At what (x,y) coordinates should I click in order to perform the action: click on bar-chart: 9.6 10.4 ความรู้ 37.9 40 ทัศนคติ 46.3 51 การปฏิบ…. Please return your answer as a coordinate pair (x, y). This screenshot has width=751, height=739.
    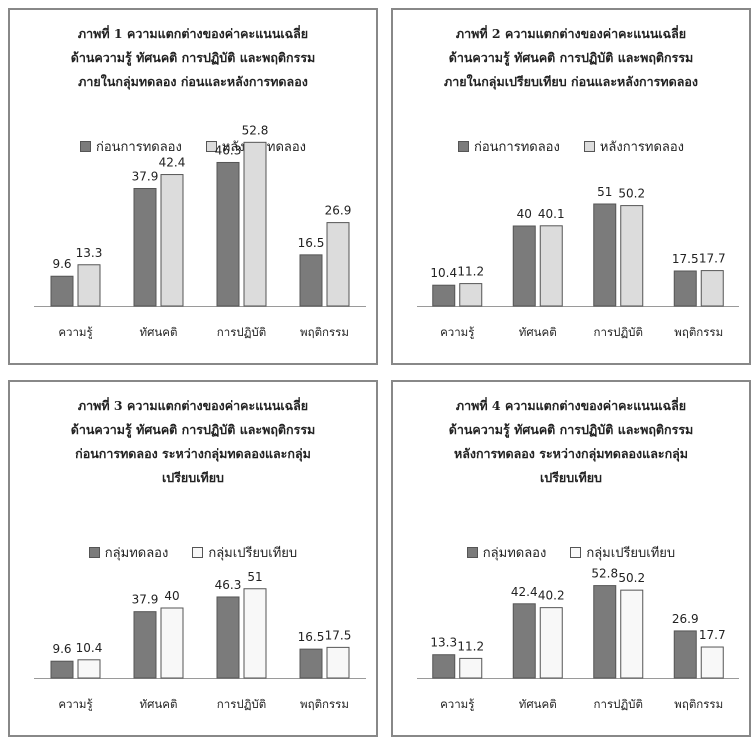
    Looking at the image, I should click on (200, 640).